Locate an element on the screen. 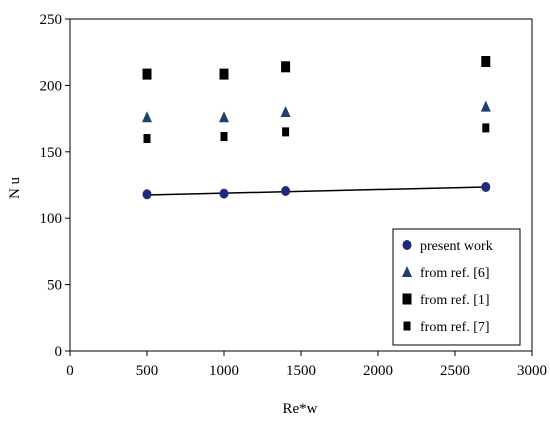 This screenshot has width=550, height=423. x-tick-label: 3000 is located at coordinates (532, 371).